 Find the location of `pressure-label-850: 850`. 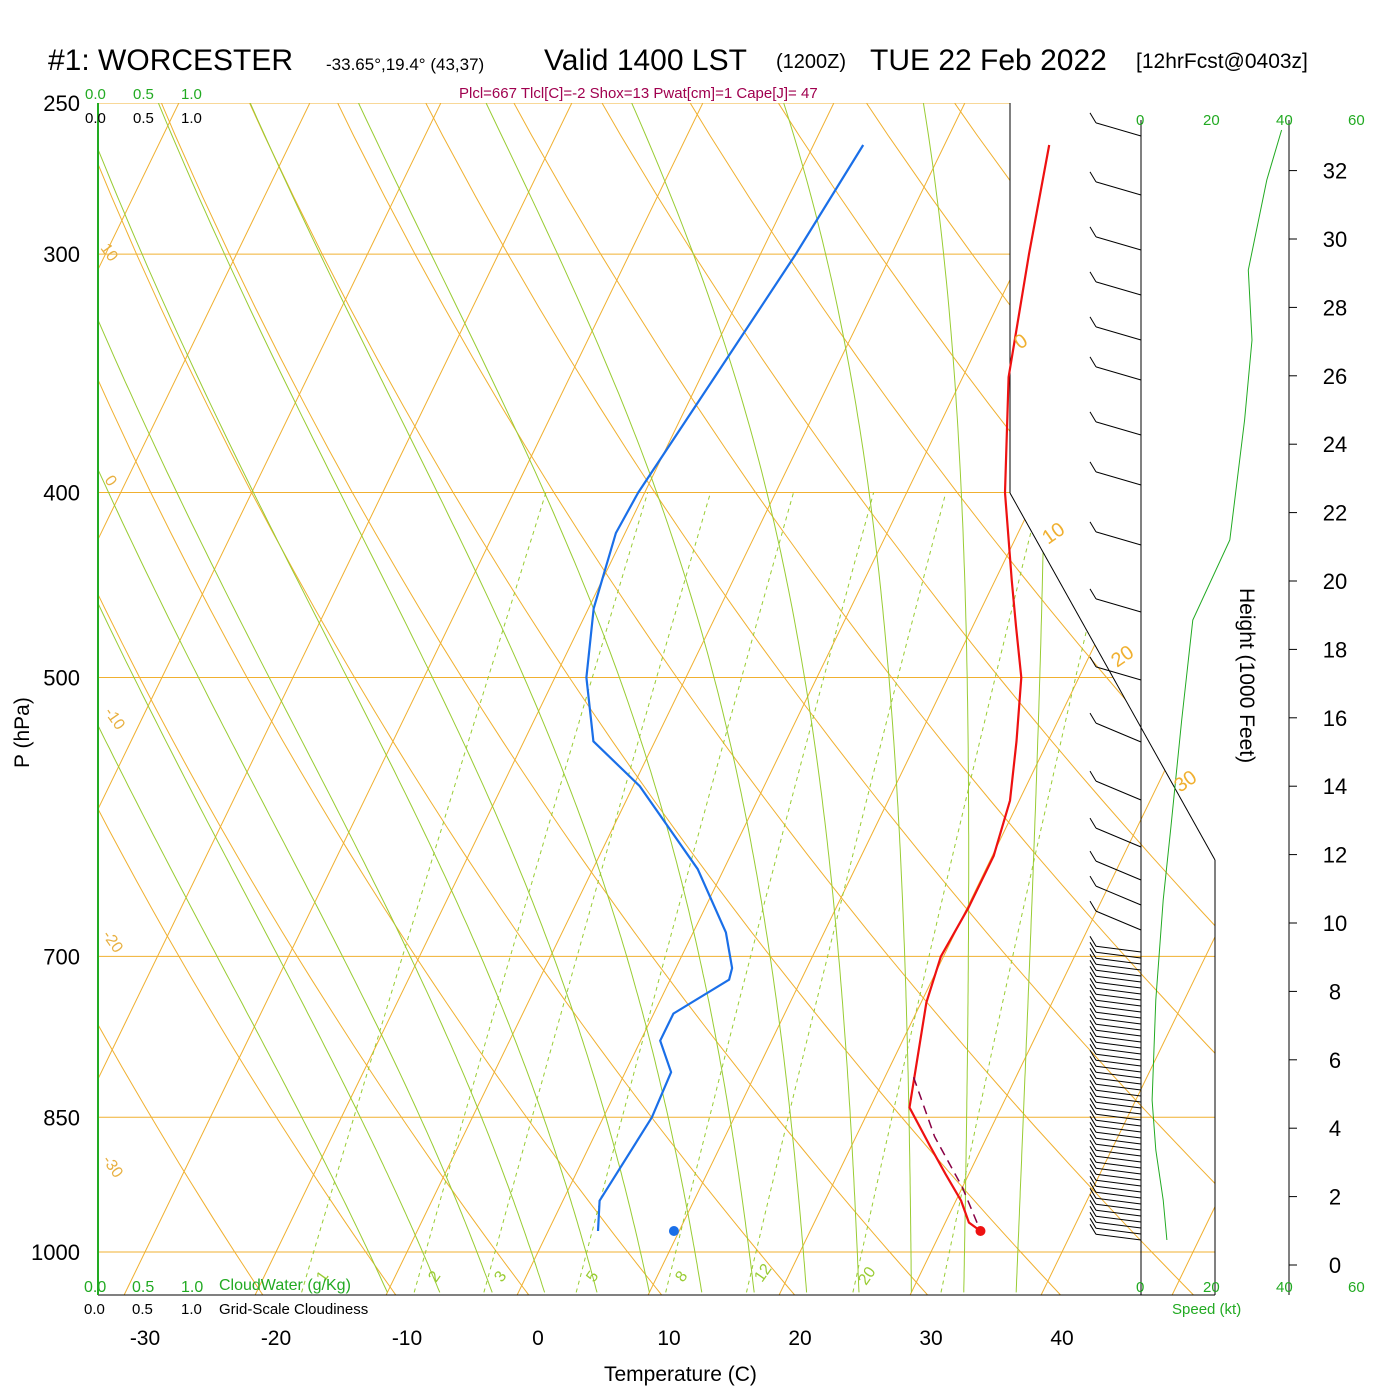

pressure-label-850: 850 is located at coordinates (61, 1117).